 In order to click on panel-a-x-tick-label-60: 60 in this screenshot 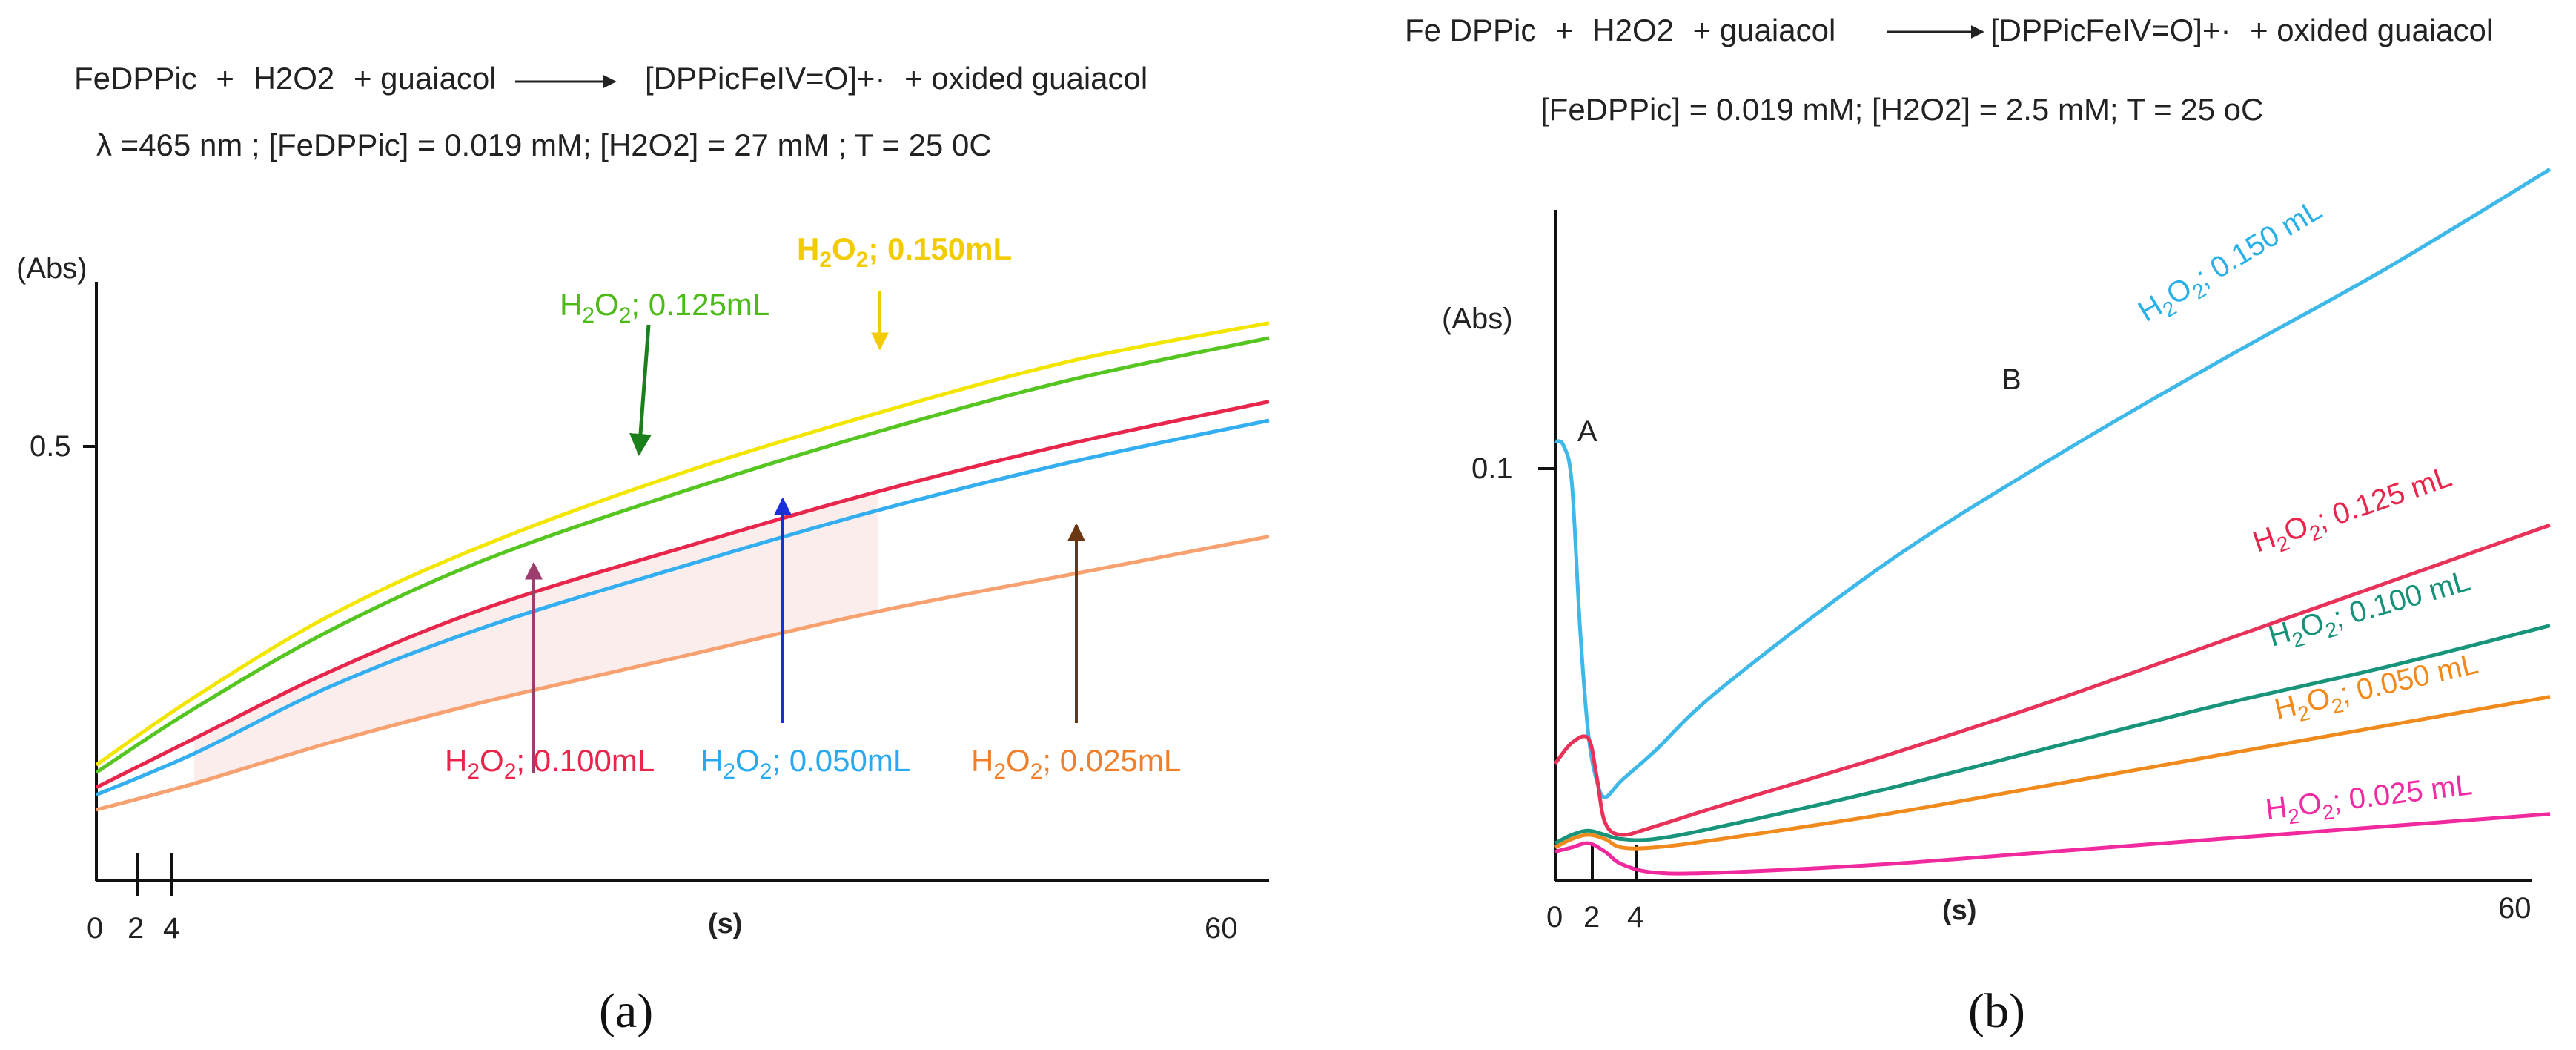, I will do `click(1221, 928)`.